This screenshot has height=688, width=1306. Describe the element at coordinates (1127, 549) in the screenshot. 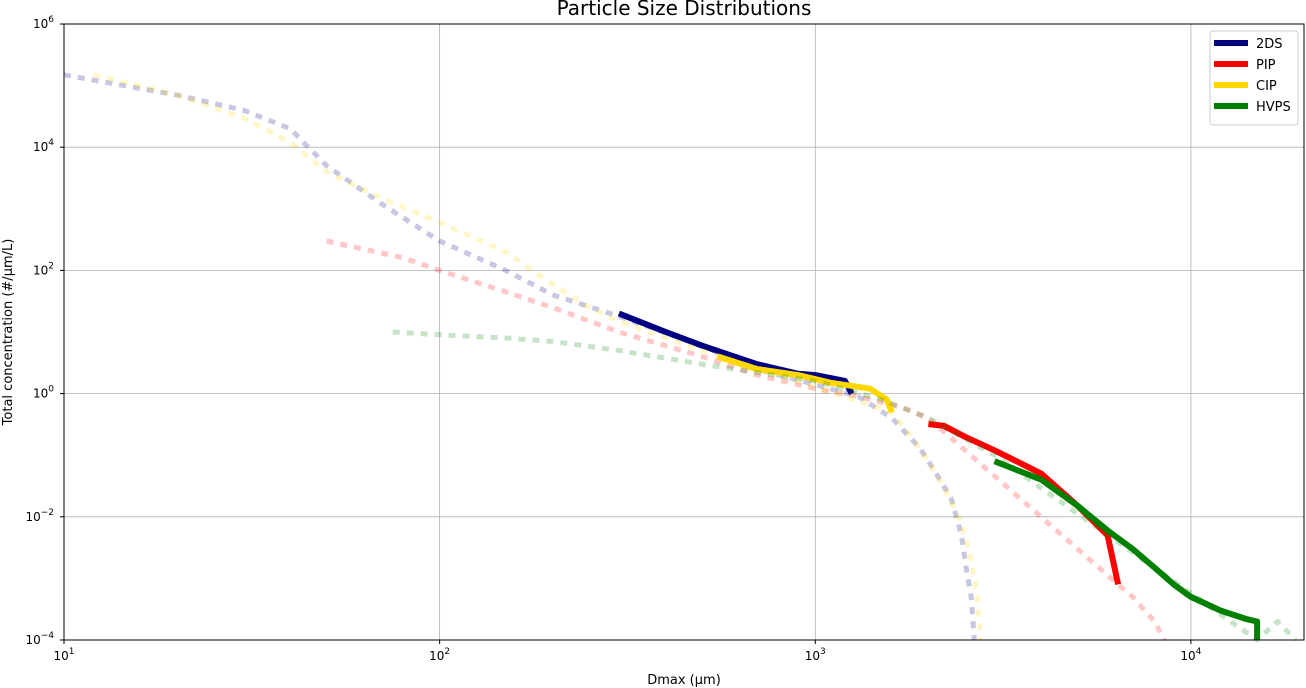

I see `series-hvps-solid-line` at that location.